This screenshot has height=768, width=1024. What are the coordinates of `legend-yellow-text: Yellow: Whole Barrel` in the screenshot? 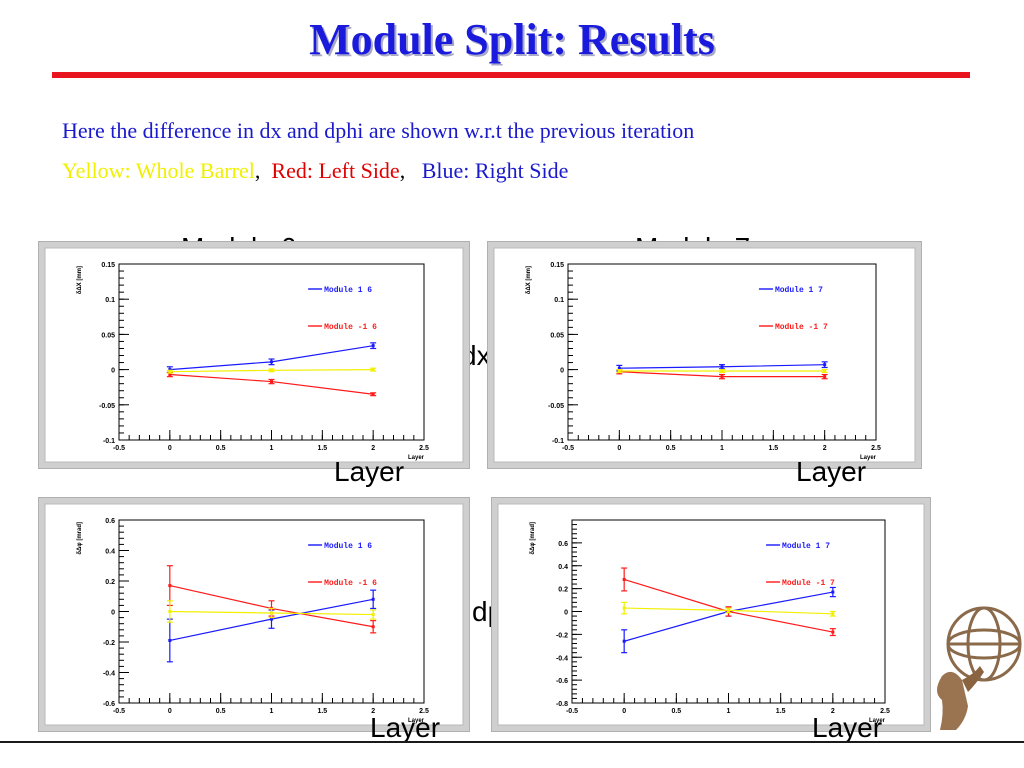 It's located at (158, 170).